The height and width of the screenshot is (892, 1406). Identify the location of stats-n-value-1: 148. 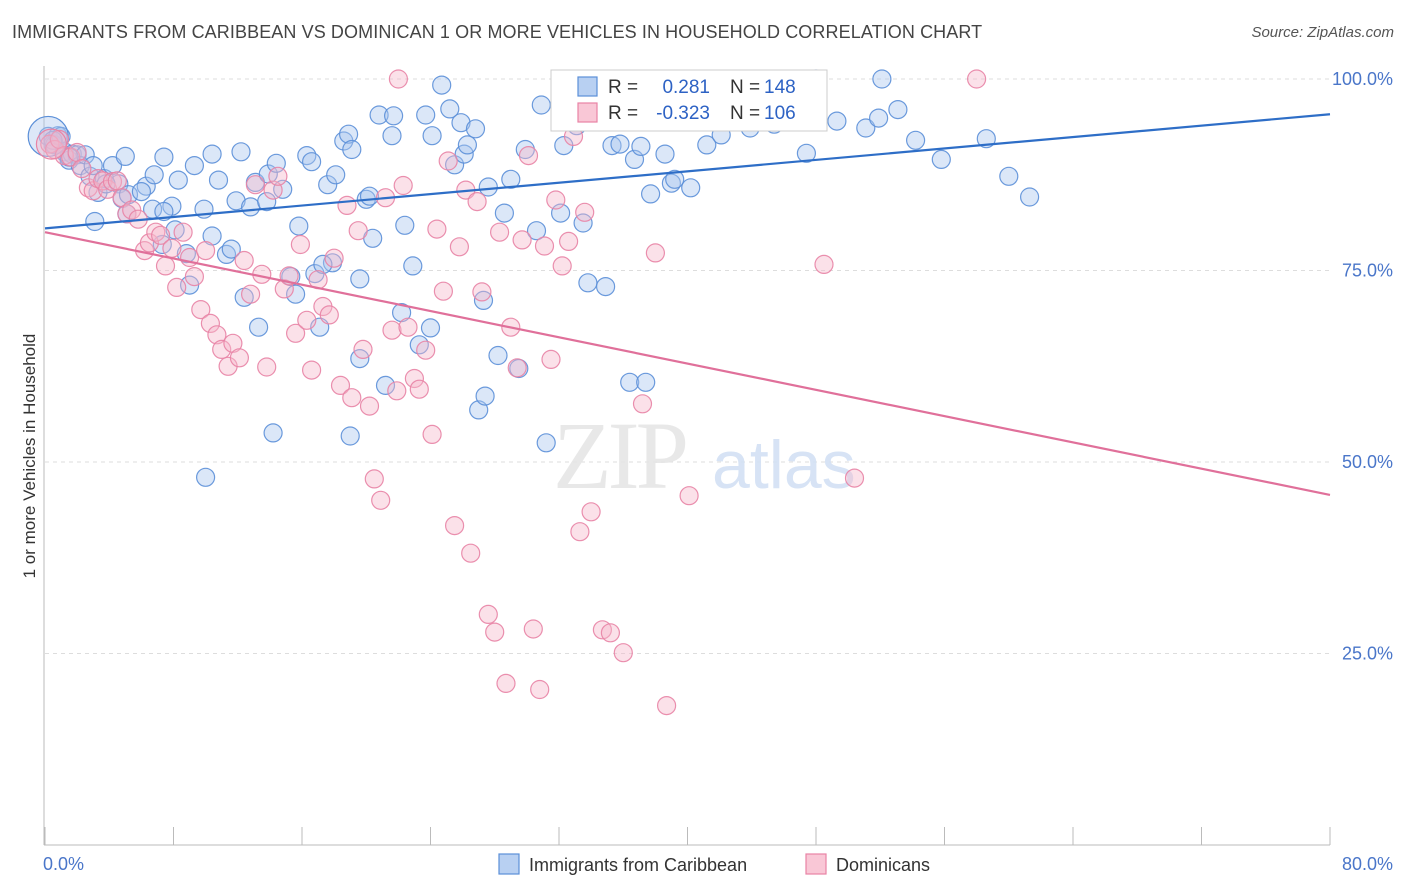
(780, 87).